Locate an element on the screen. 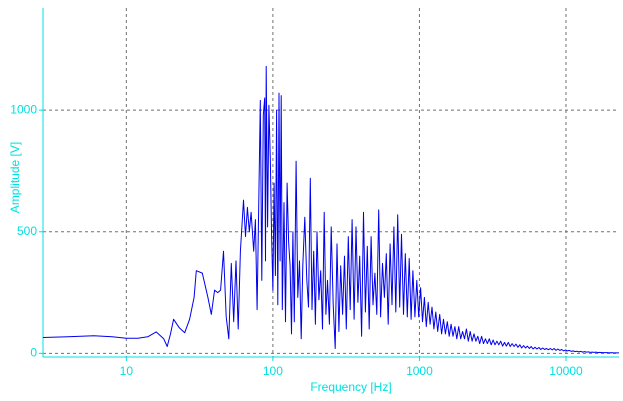  x-axis-title: Frequency [Hz] is located at coordinates (350, 387).